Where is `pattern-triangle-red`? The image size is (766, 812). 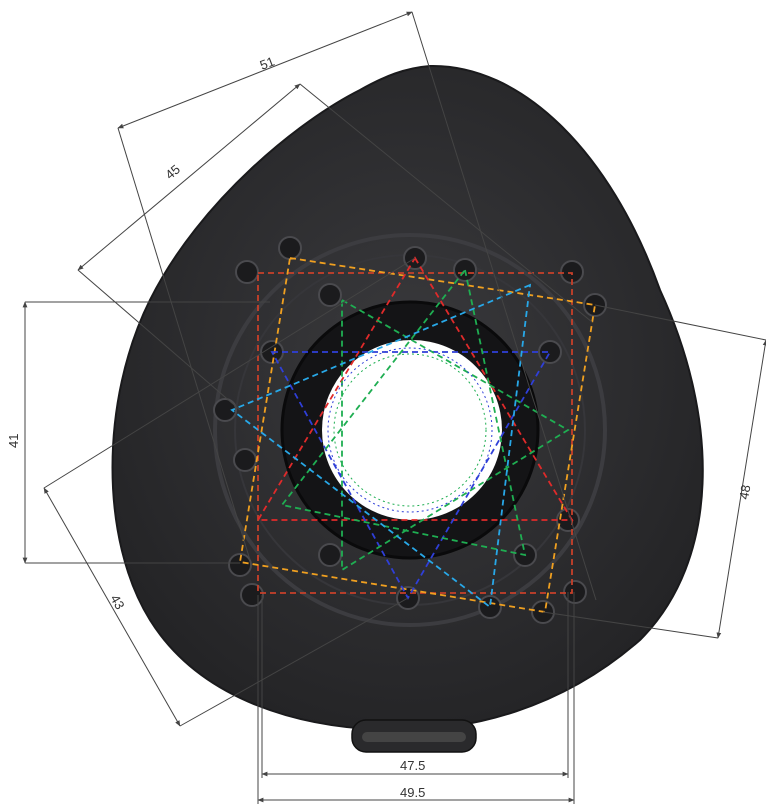 pattern-triangle-red is located at coordinates (415, 388).